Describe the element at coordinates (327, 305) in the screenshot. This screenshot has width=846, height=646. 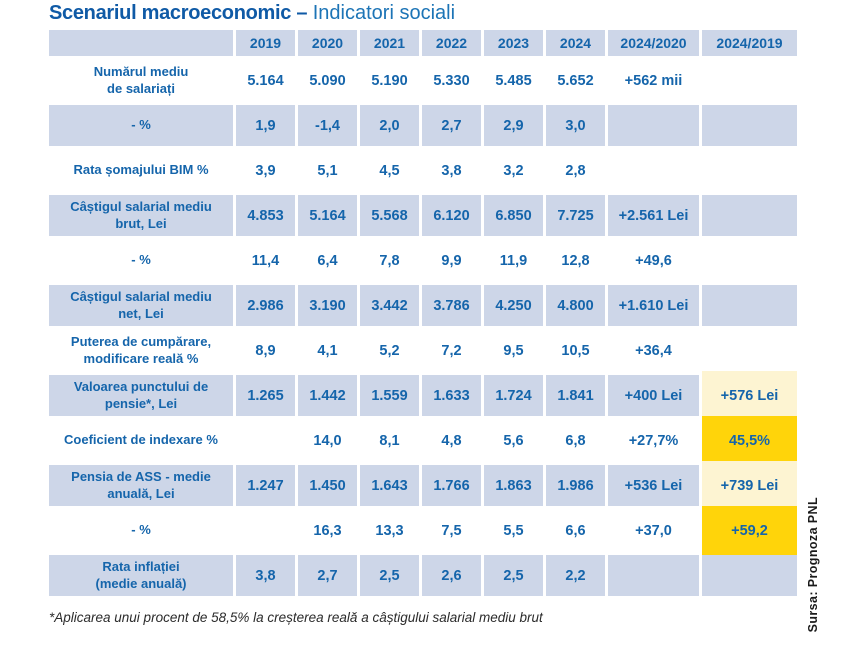
I see `value-cell: 3.190` at that location.